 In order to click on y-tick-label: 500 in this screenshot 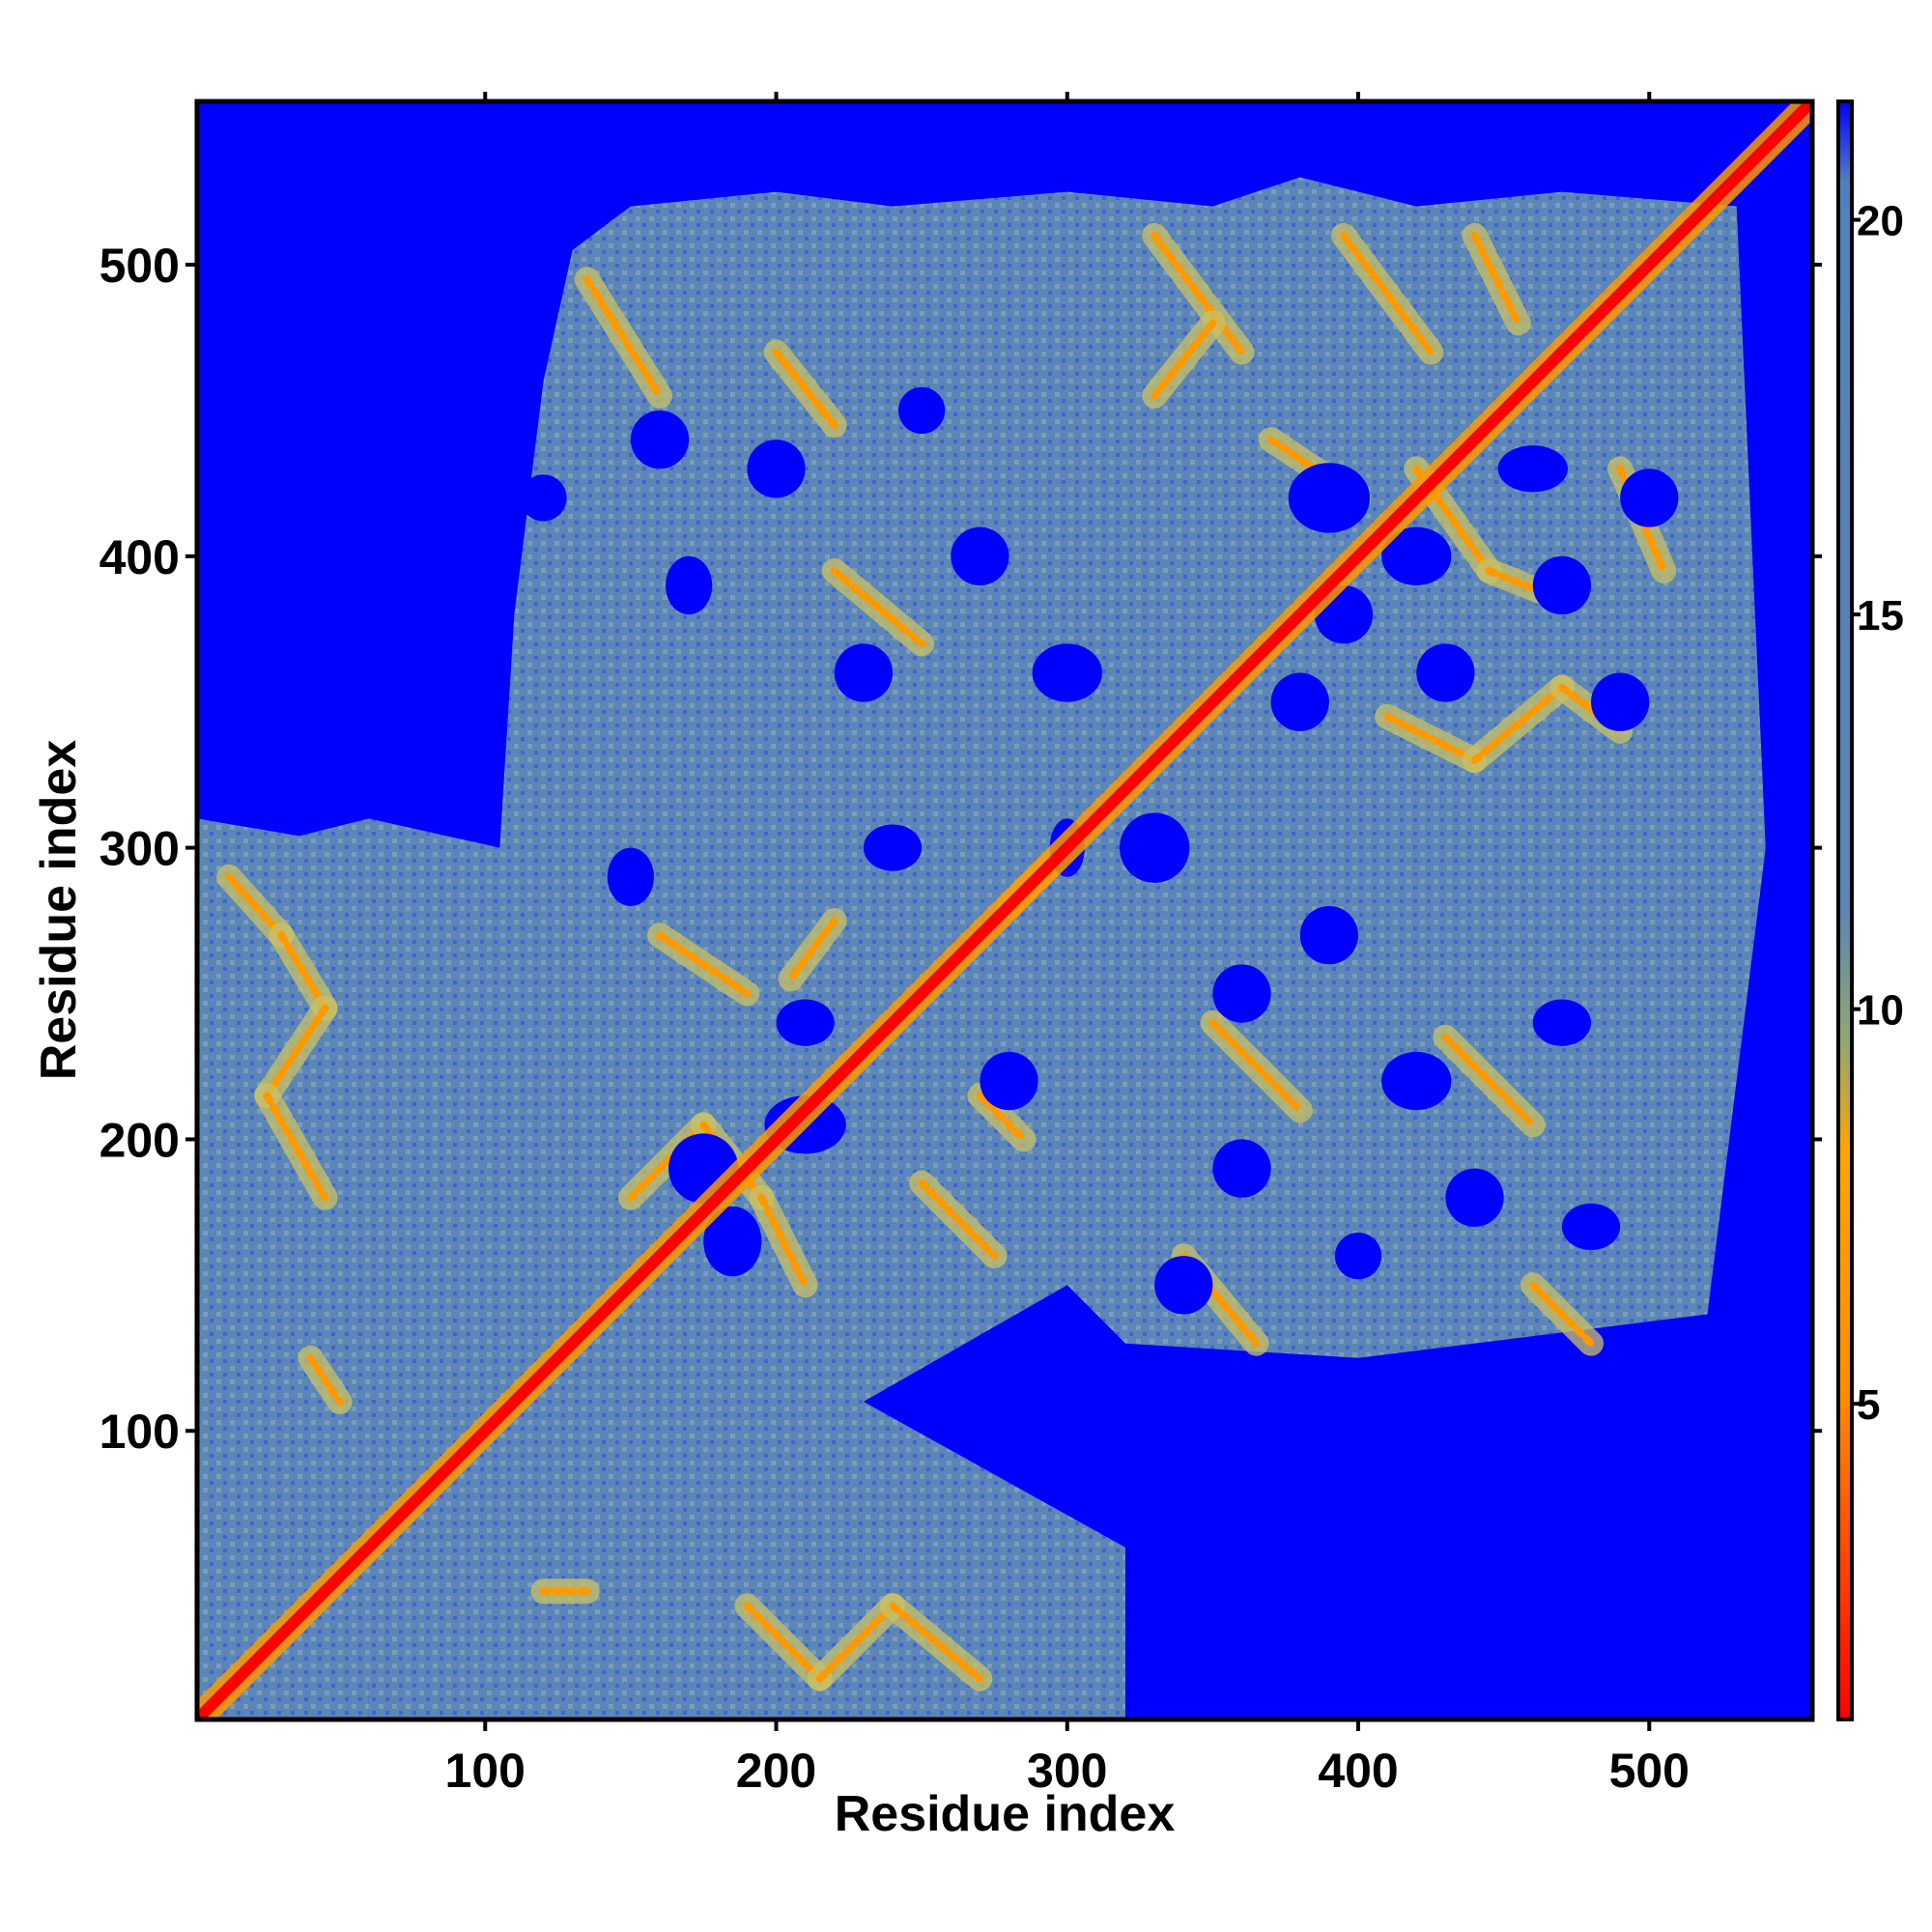, I will do `click(139, 266)`.